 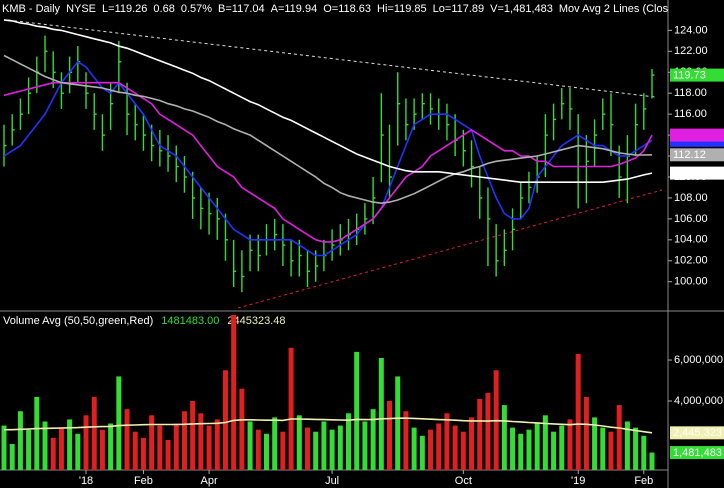 I want to click on x-tick-label: Oct, so click(x=463, y=481).